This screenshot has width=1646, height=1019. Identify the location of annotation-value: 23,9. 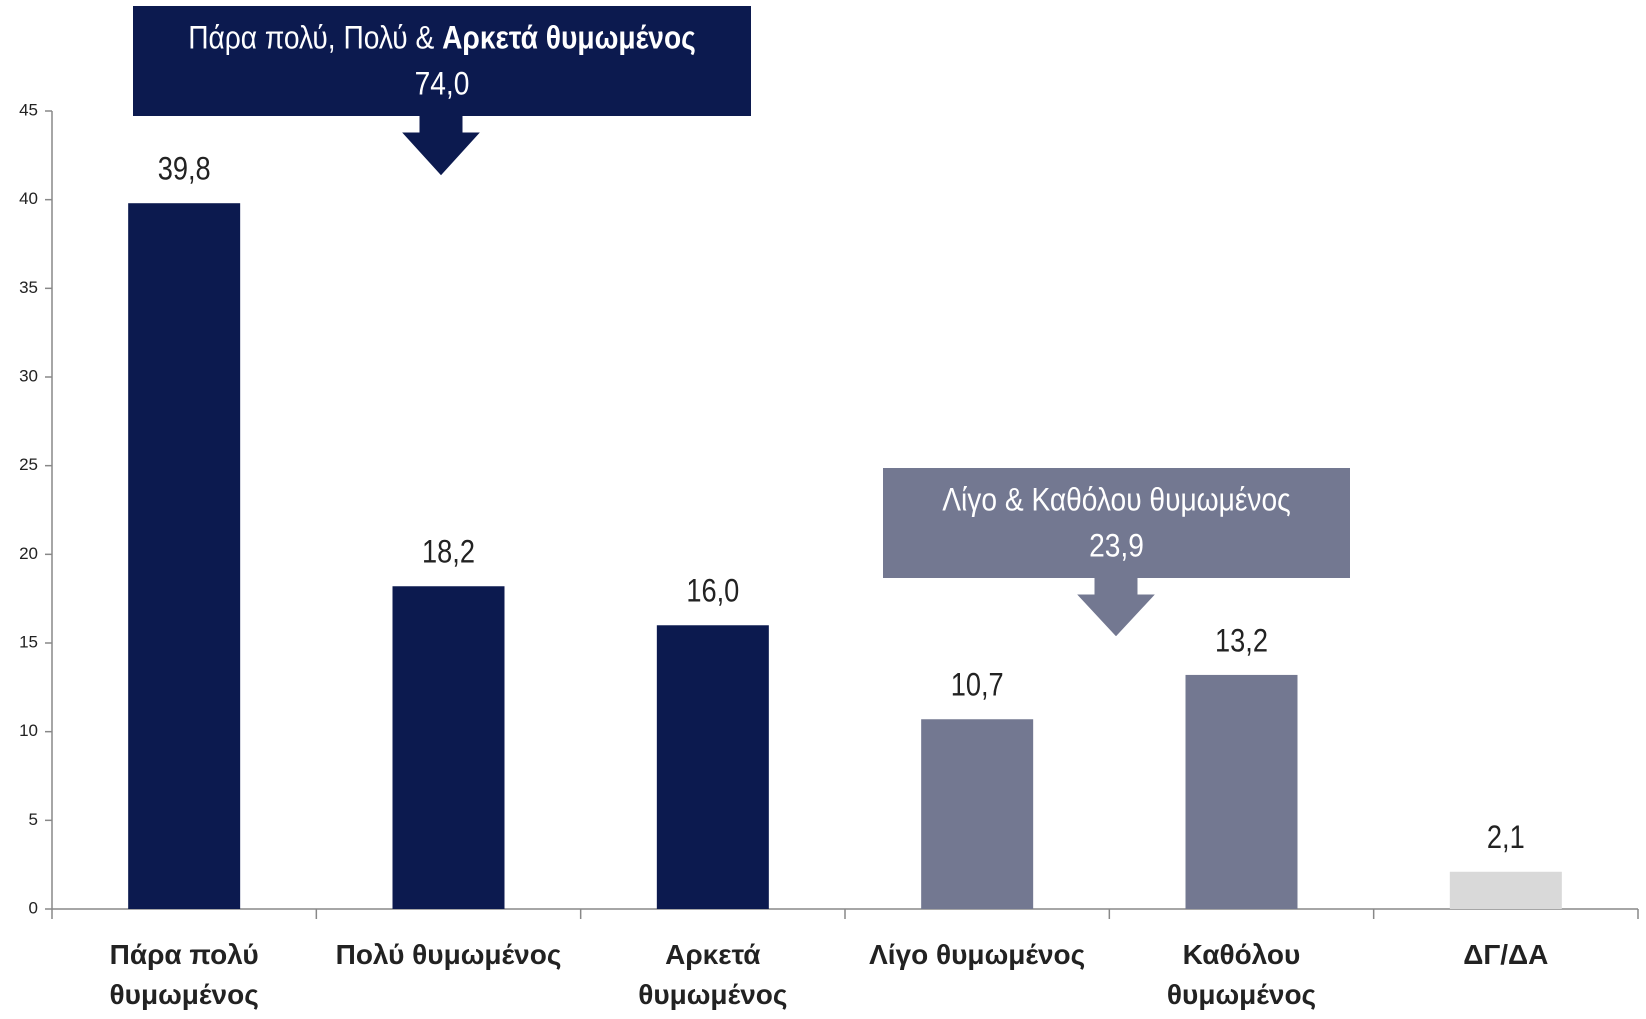
(1116, 546).